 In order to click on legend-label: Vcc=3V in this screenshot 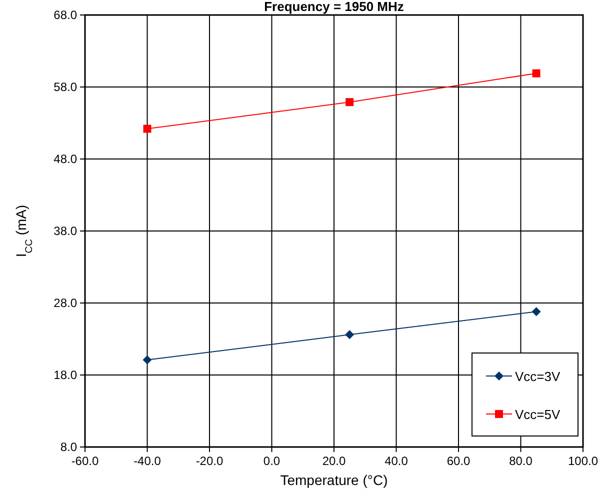, I will do `click(537, 376)`.